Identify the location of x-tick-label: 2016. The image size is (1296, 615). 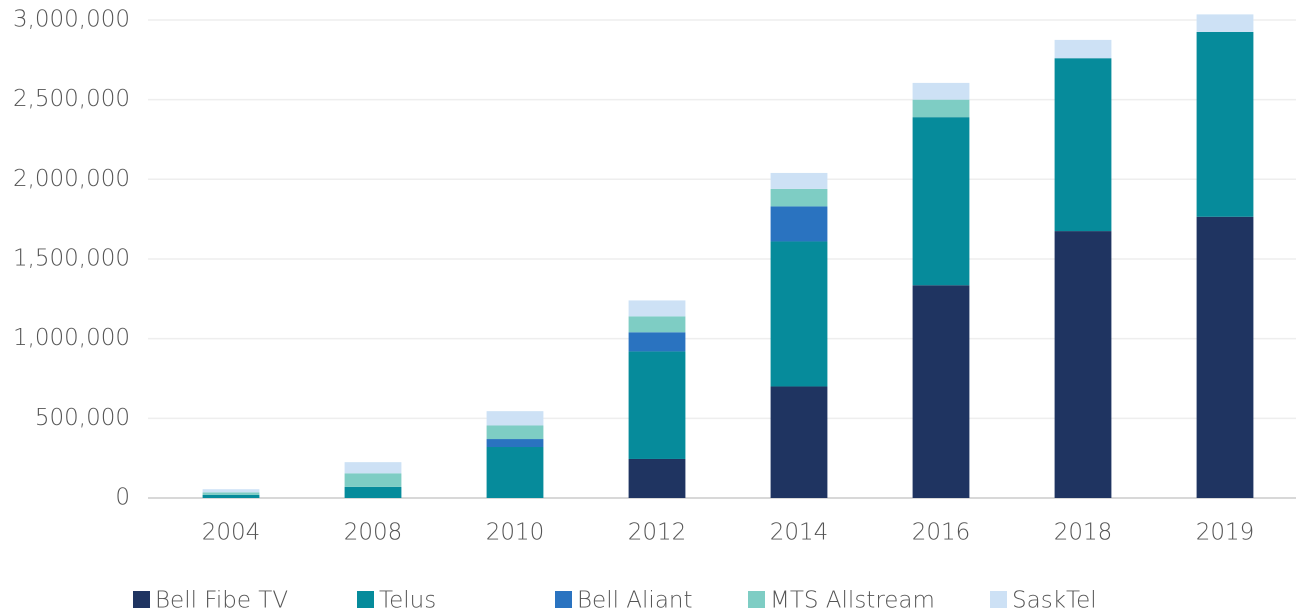
(941, 533).